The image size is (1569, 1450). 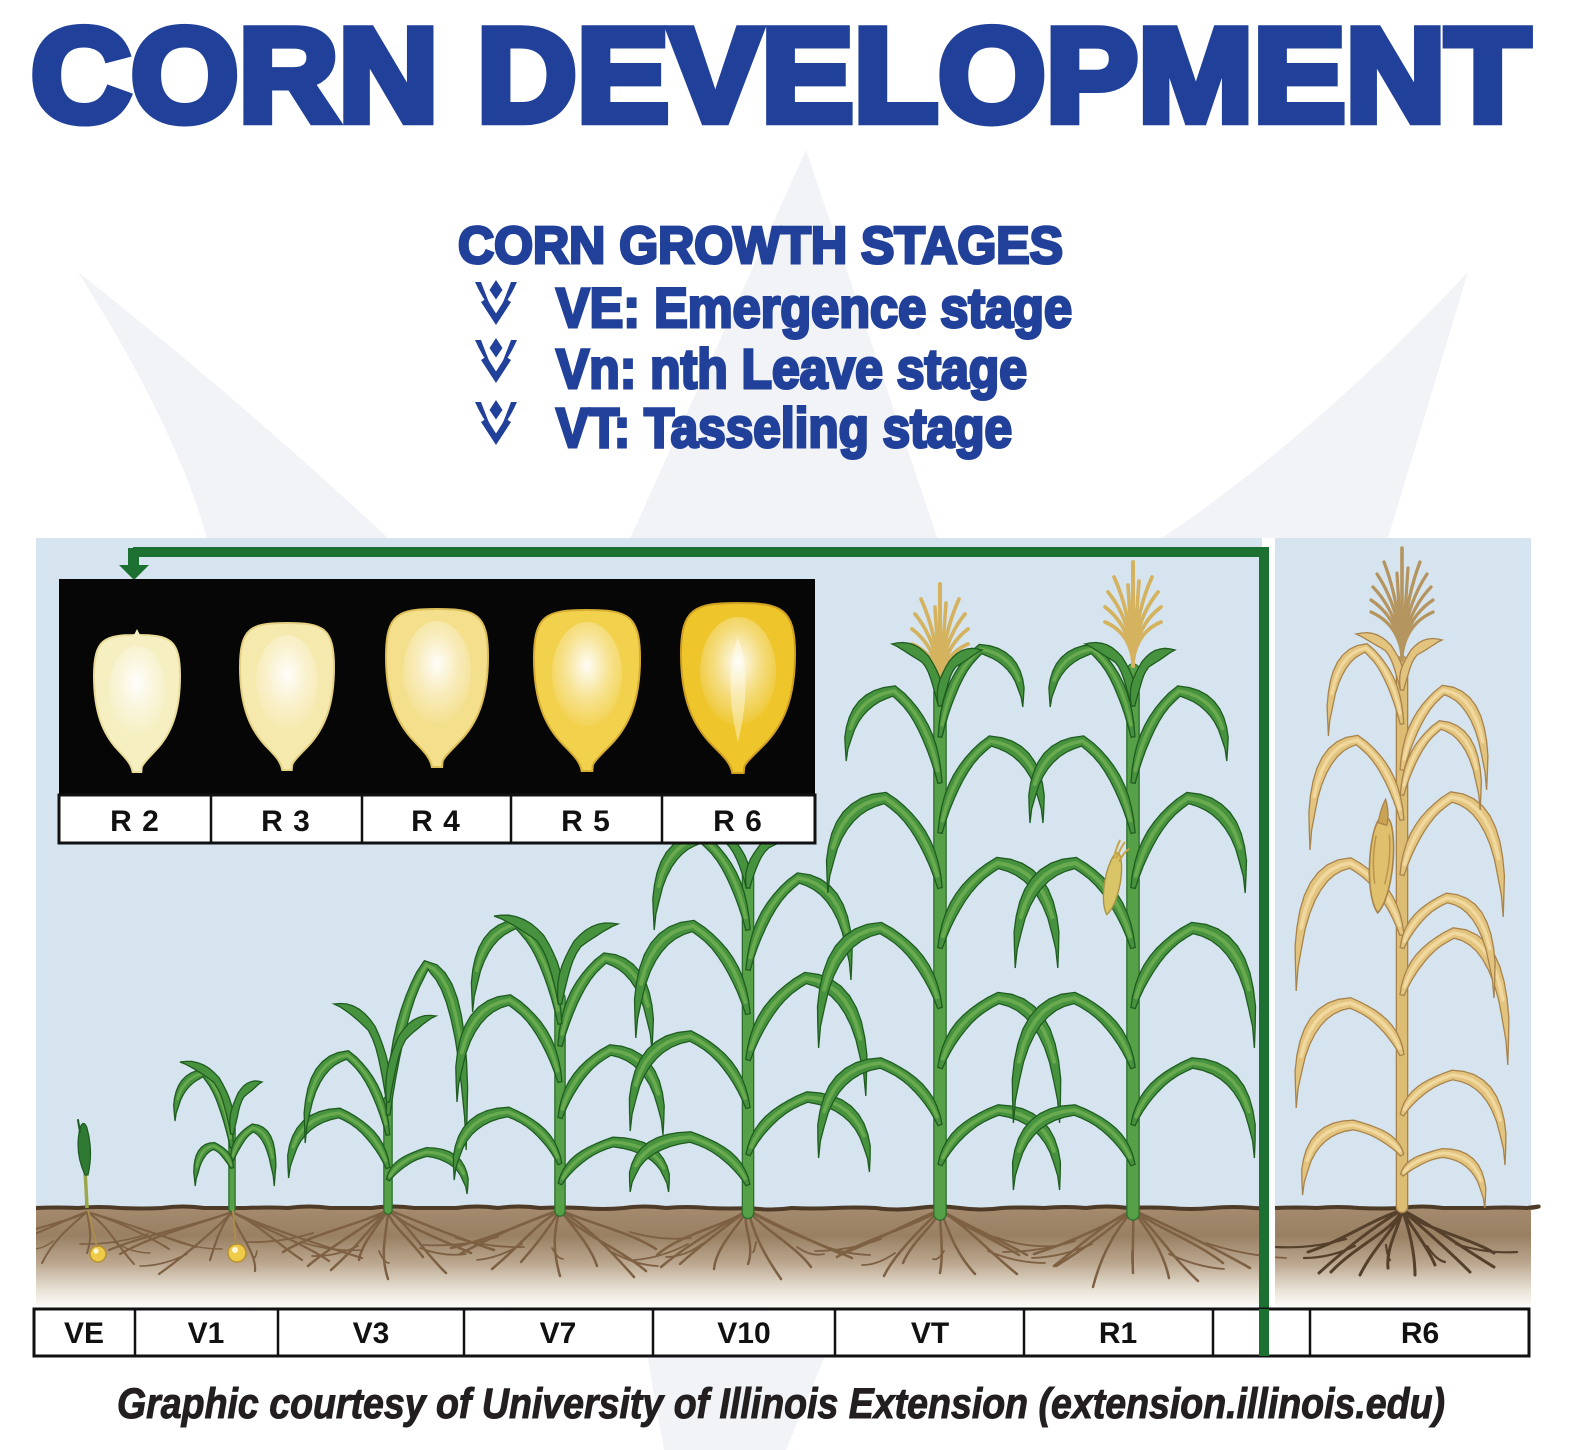 What do you see at coordinates (586, 821) in the screenshot?
I see `svg-text: R 5` at bounding box center [586, 821].